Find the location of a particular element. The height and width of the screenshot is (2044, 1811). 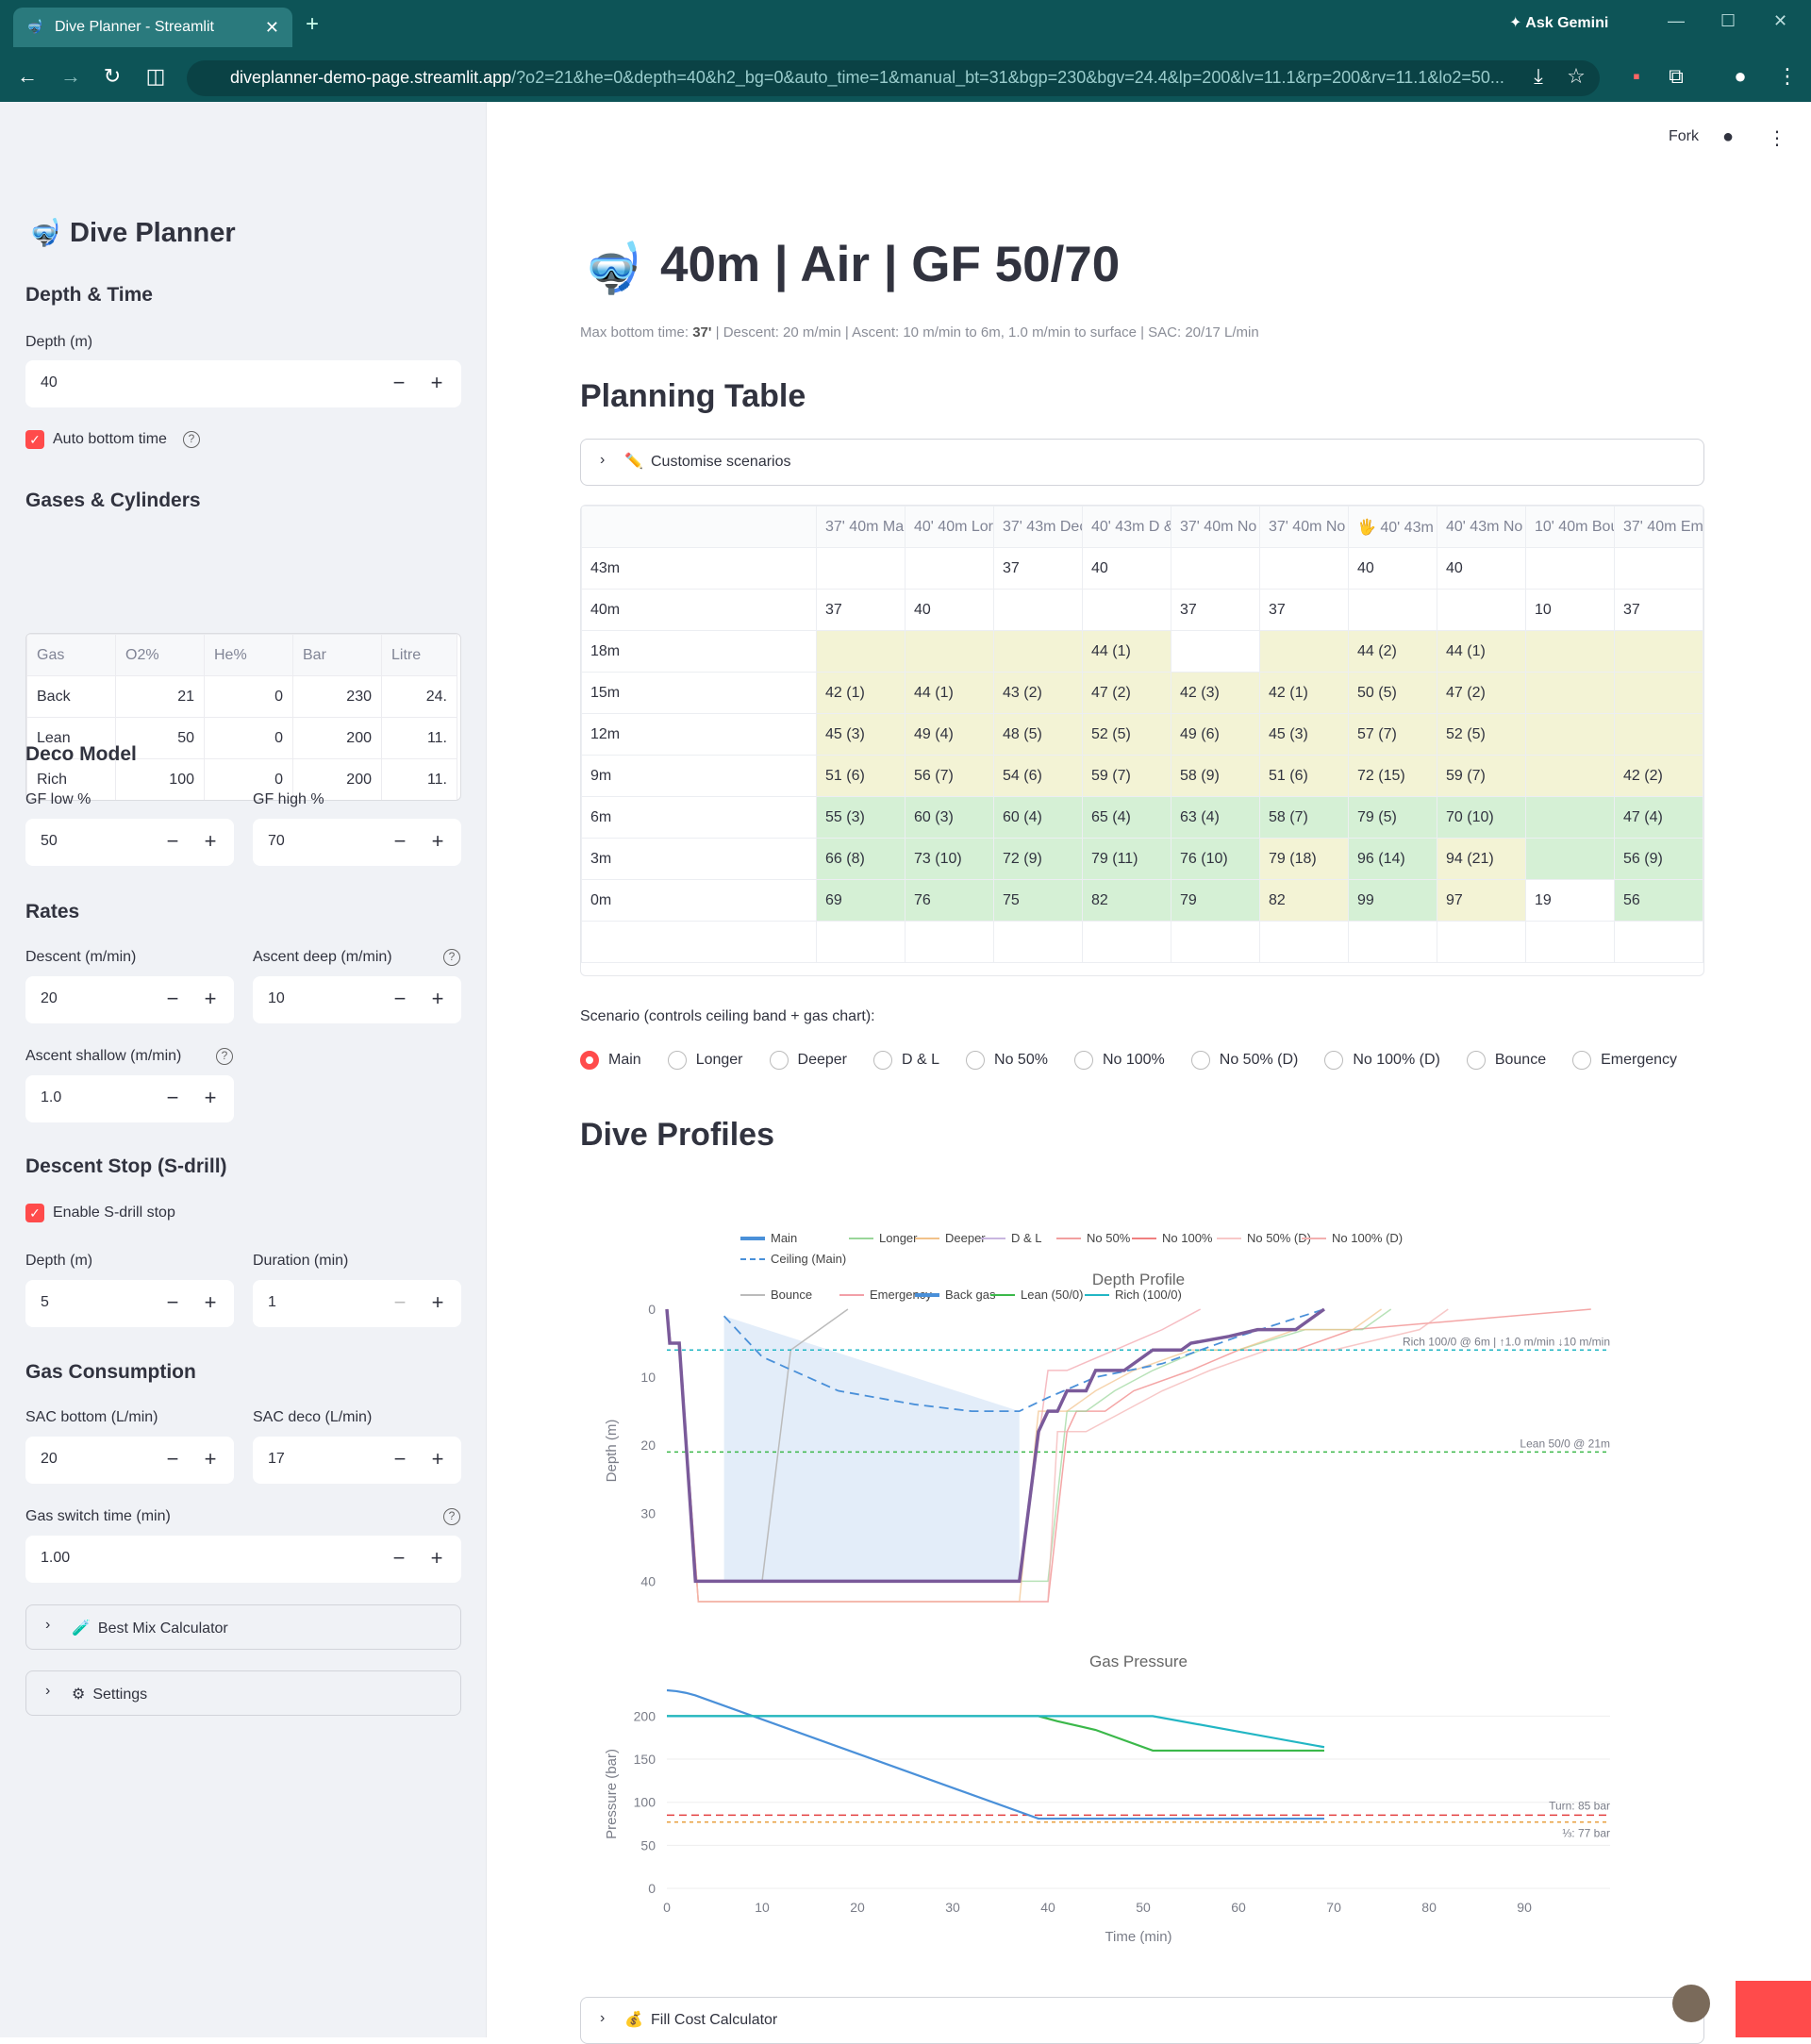

grid-cell: 200 is located at coordinates (337, 738).